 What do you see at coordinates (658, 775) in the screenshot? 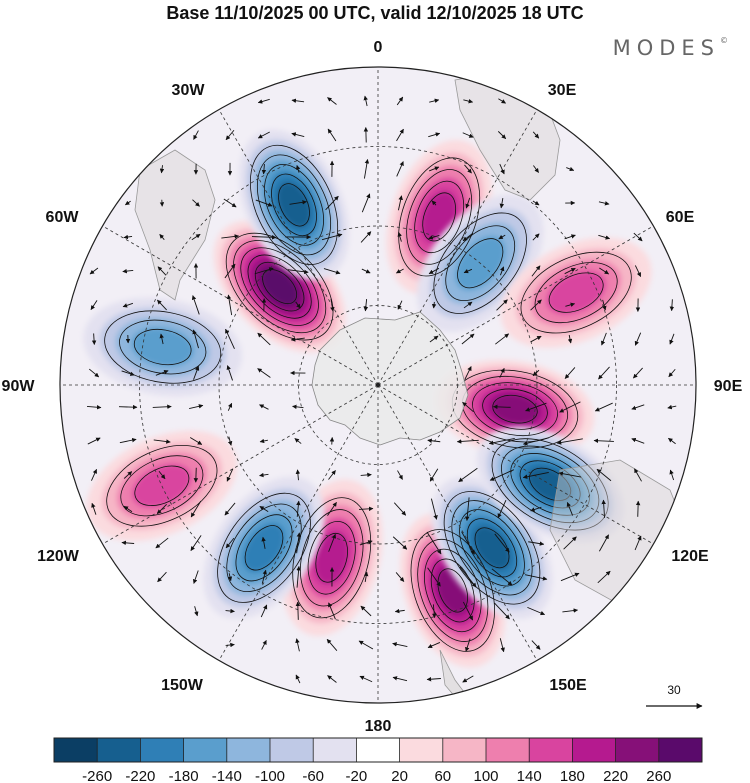
I see `colorbar-tick-label-13: 260` at bounding box center [658, 775].